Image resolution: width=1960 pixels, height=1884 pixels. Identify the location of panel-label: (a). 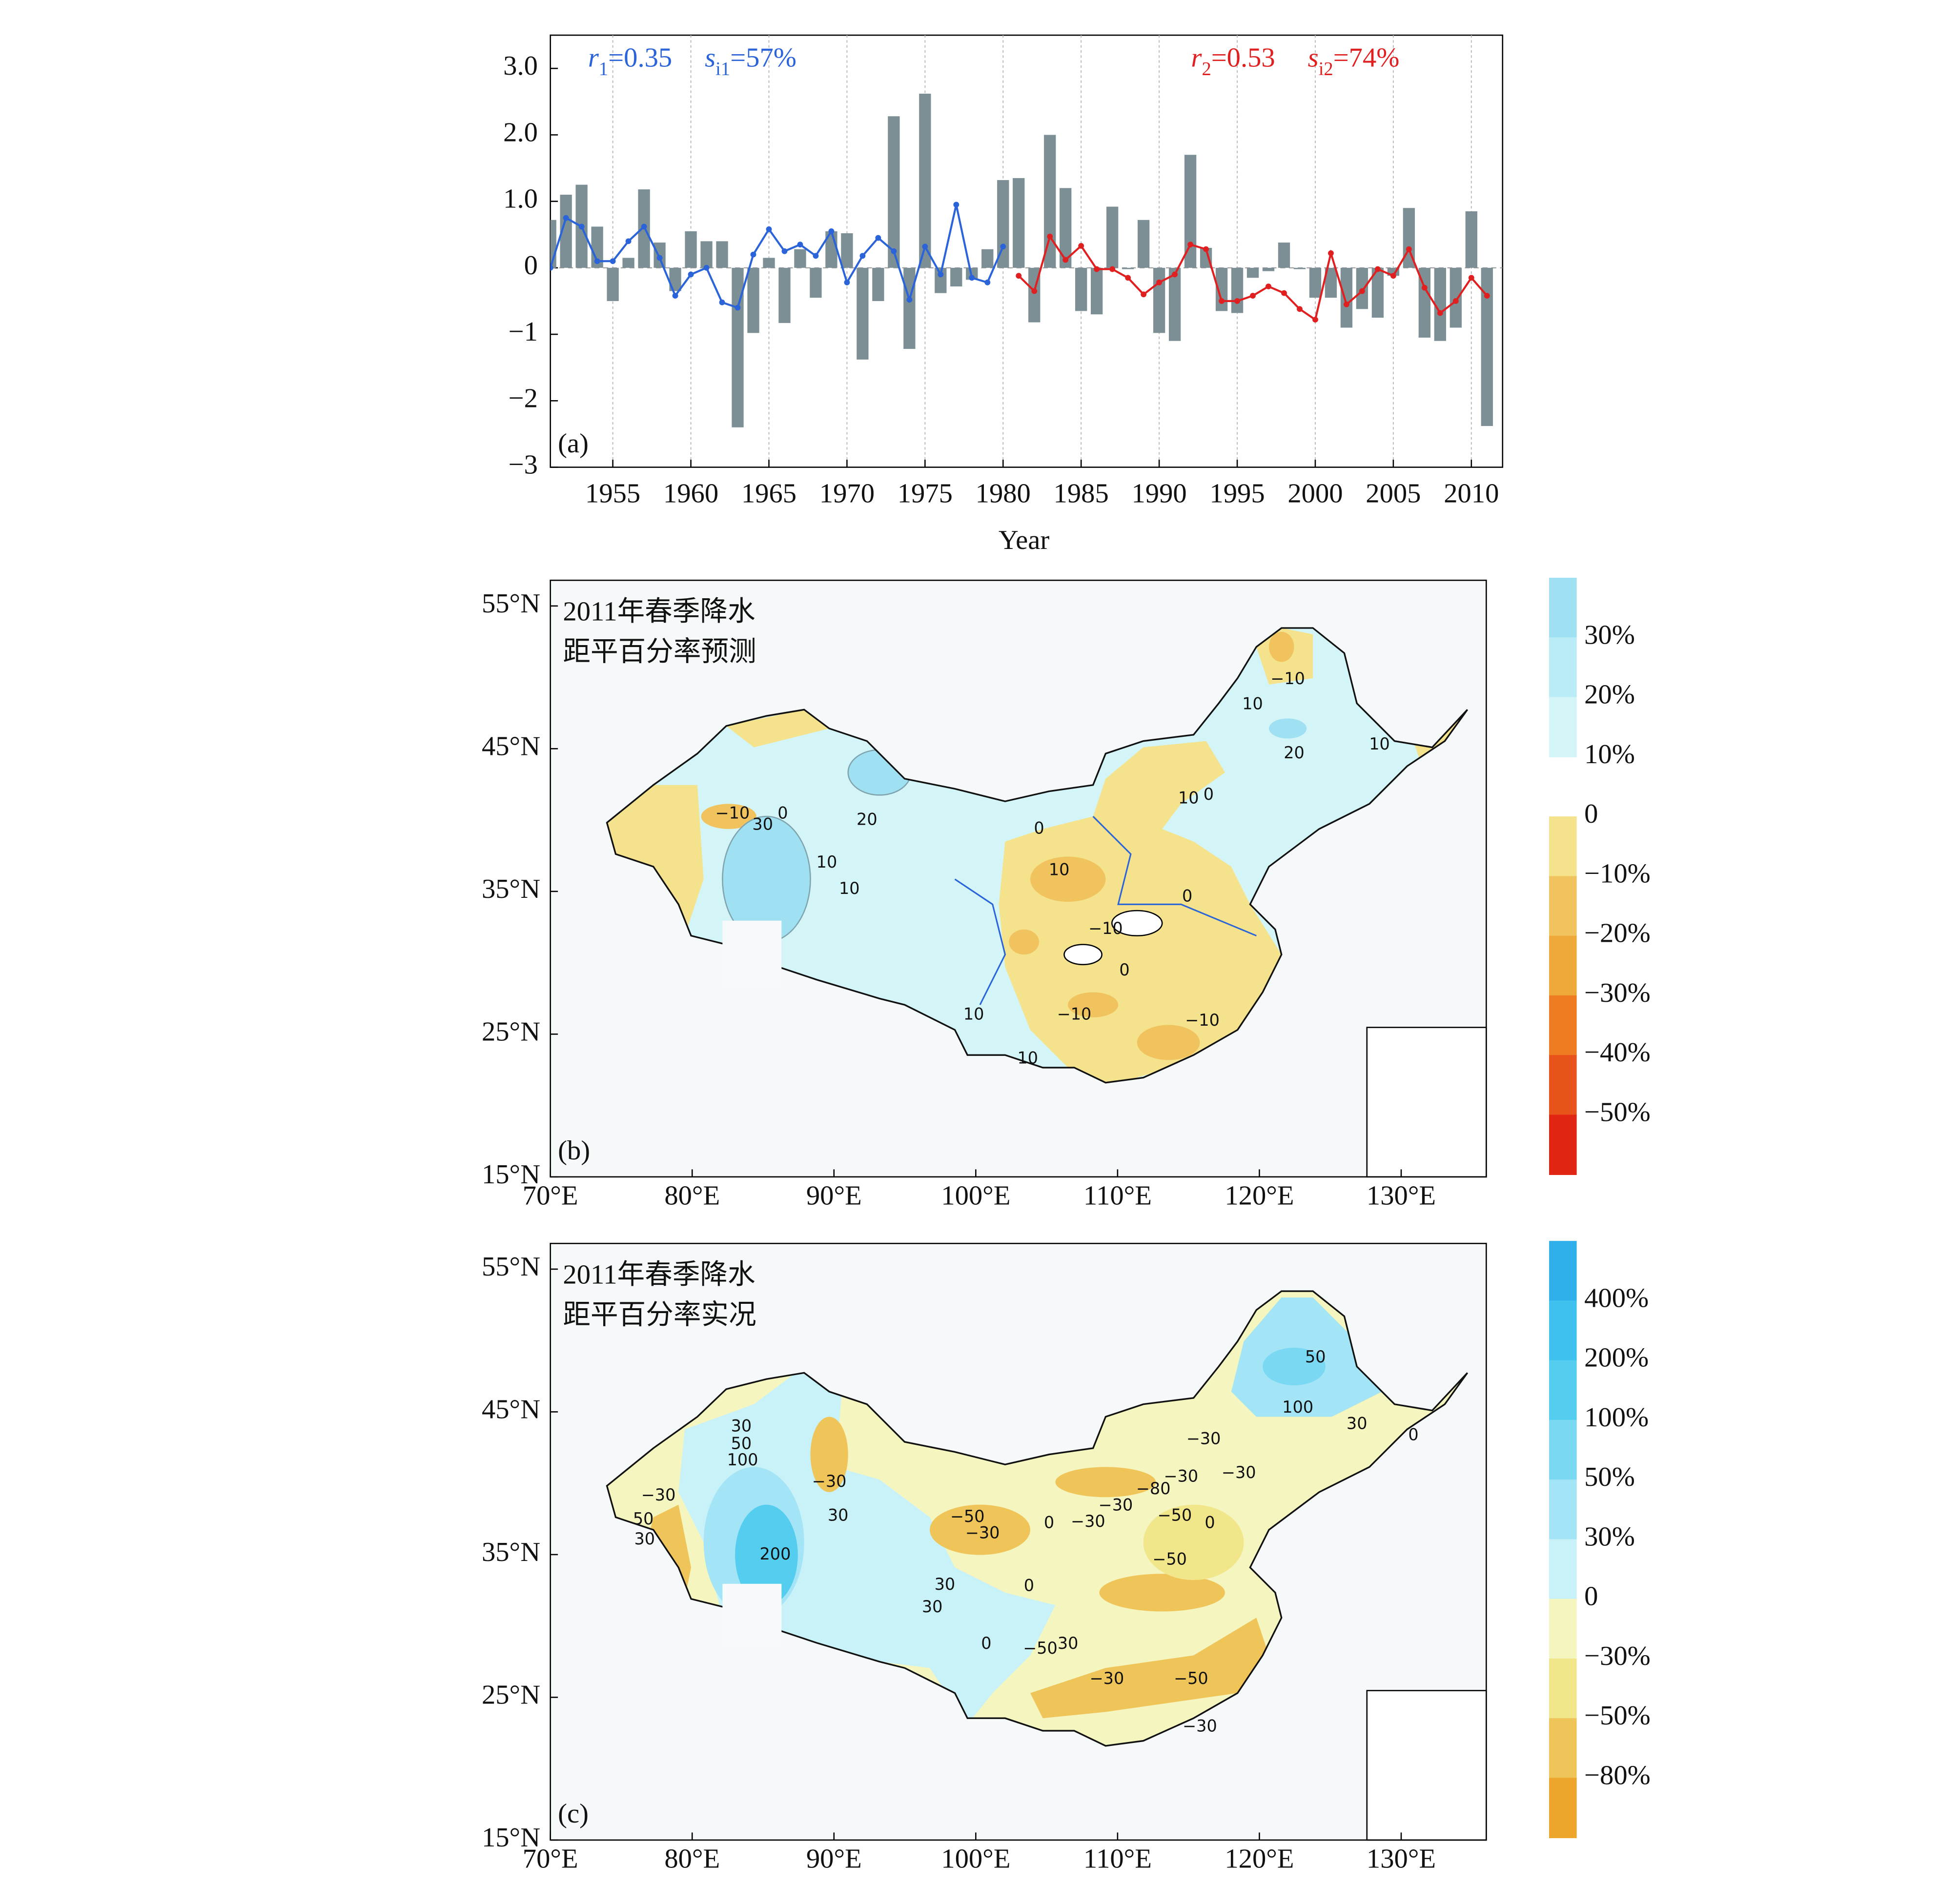
(573, 444).